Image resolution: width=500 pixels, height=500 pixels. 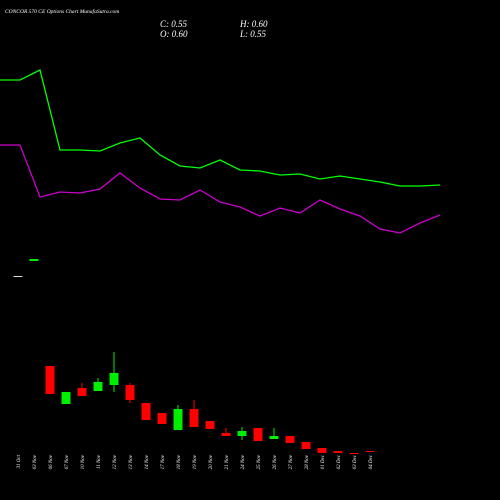 I want to click on x-tick-label: 14 Nov, so click(x=147, y=461).